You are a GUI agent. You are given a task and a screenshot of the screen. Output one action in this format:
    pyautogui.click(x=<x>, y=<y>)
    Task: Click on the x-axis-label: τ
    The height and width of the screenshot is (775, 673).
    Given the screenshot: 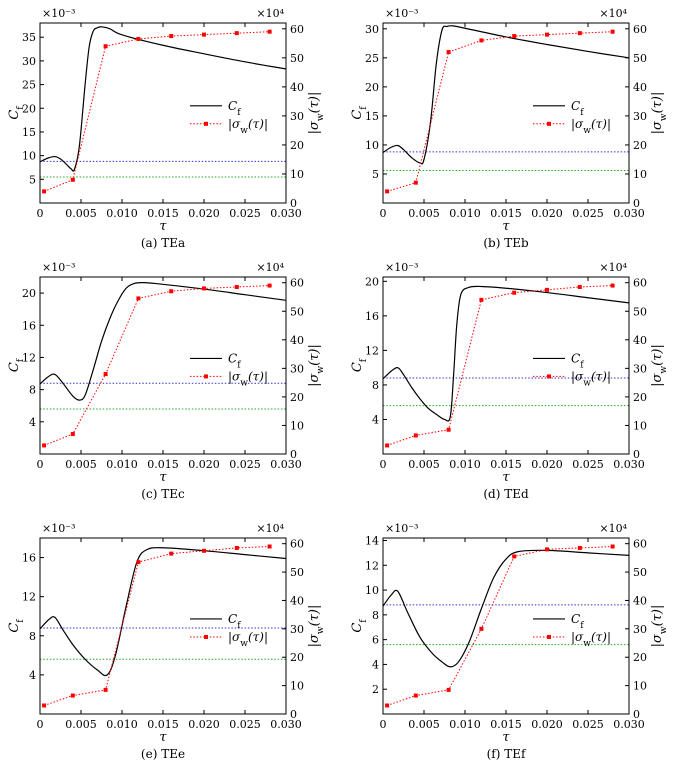 What is the action you would take?
    pyautogui.click(x=506, y=477)
    